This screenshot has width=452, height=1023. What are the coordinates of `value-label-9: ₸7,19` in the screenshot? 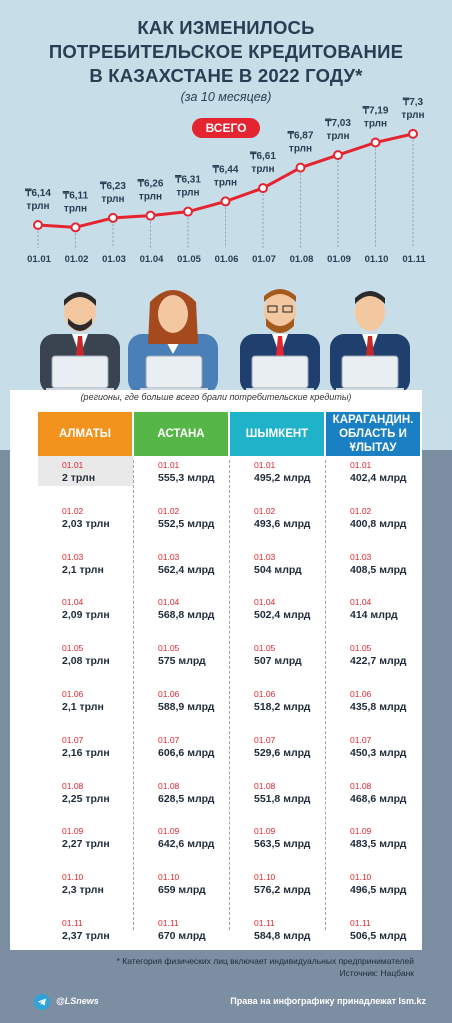 It's located at (375, 111).